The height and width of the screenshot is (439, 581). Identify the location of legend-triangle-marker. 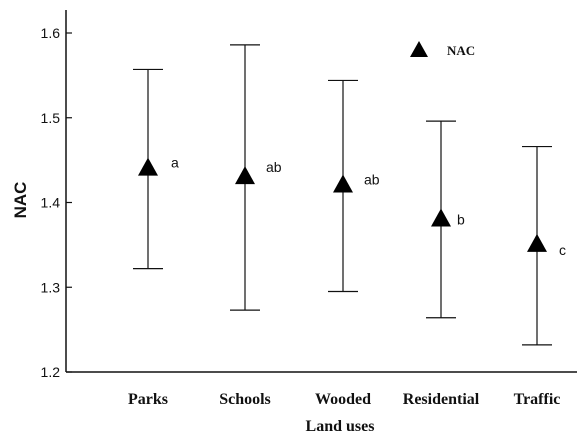
(419, 49).